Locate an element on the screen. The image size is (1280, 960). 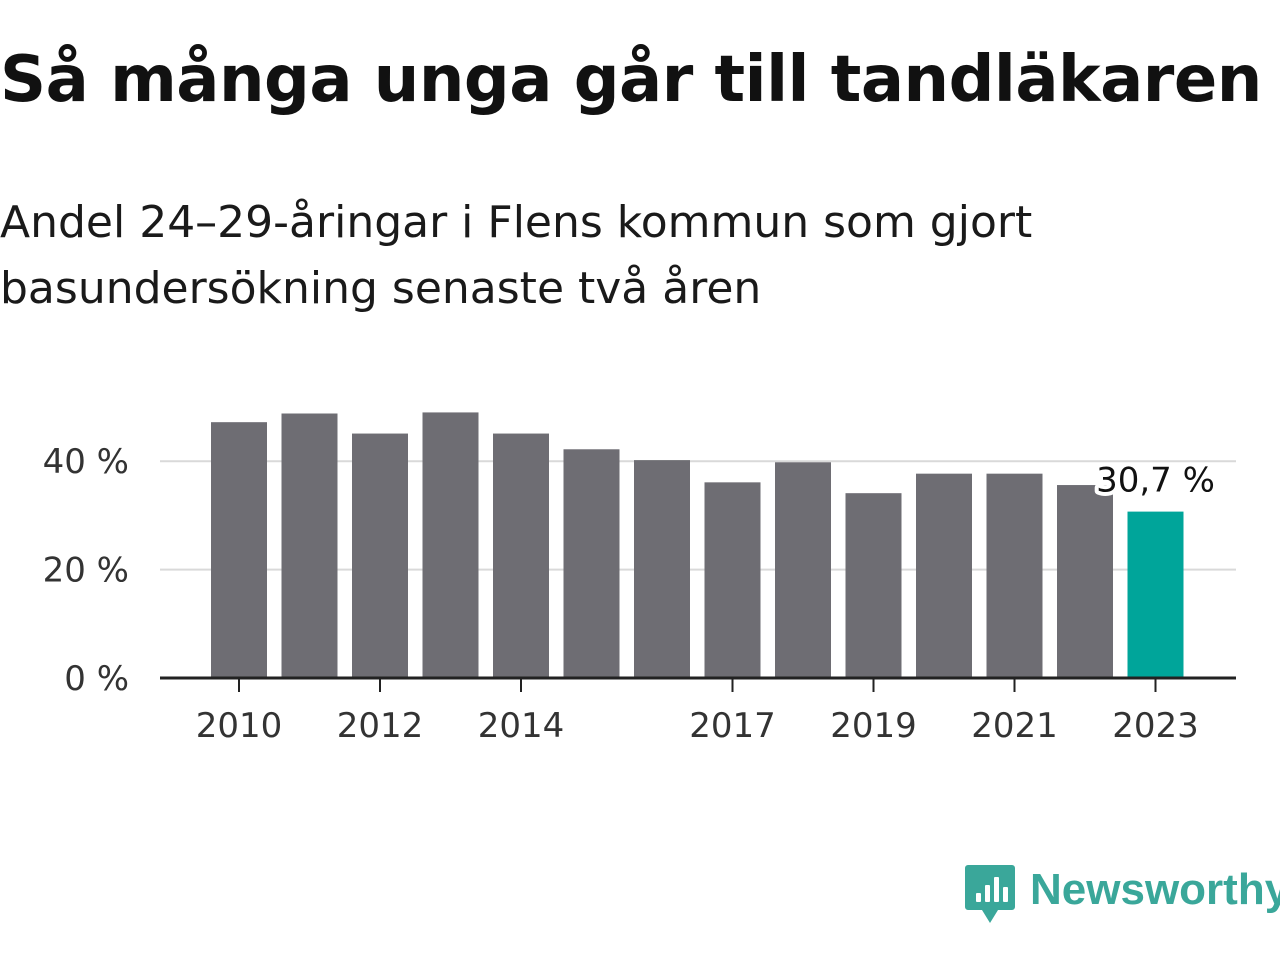
x-tick-label: 2012 is located at coordinates (380, 726).